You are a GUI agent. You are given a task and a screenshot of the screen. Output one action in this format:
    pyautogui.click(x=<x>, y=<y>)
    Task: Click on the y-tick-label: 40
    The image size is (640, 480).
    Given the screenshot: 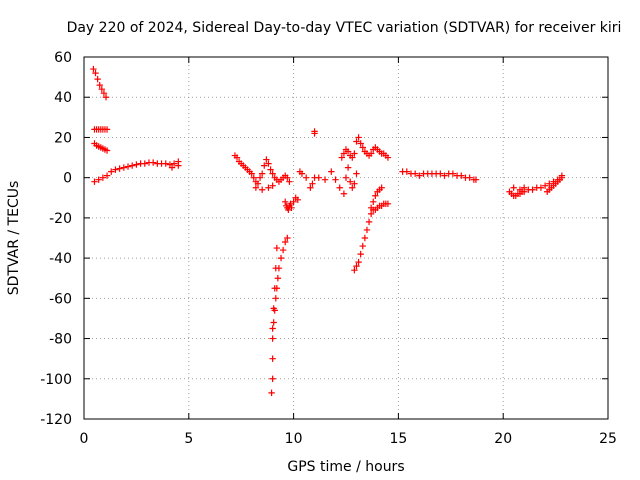 What is the action you would take?
    pyautogui.click(x=63, y=98)
    